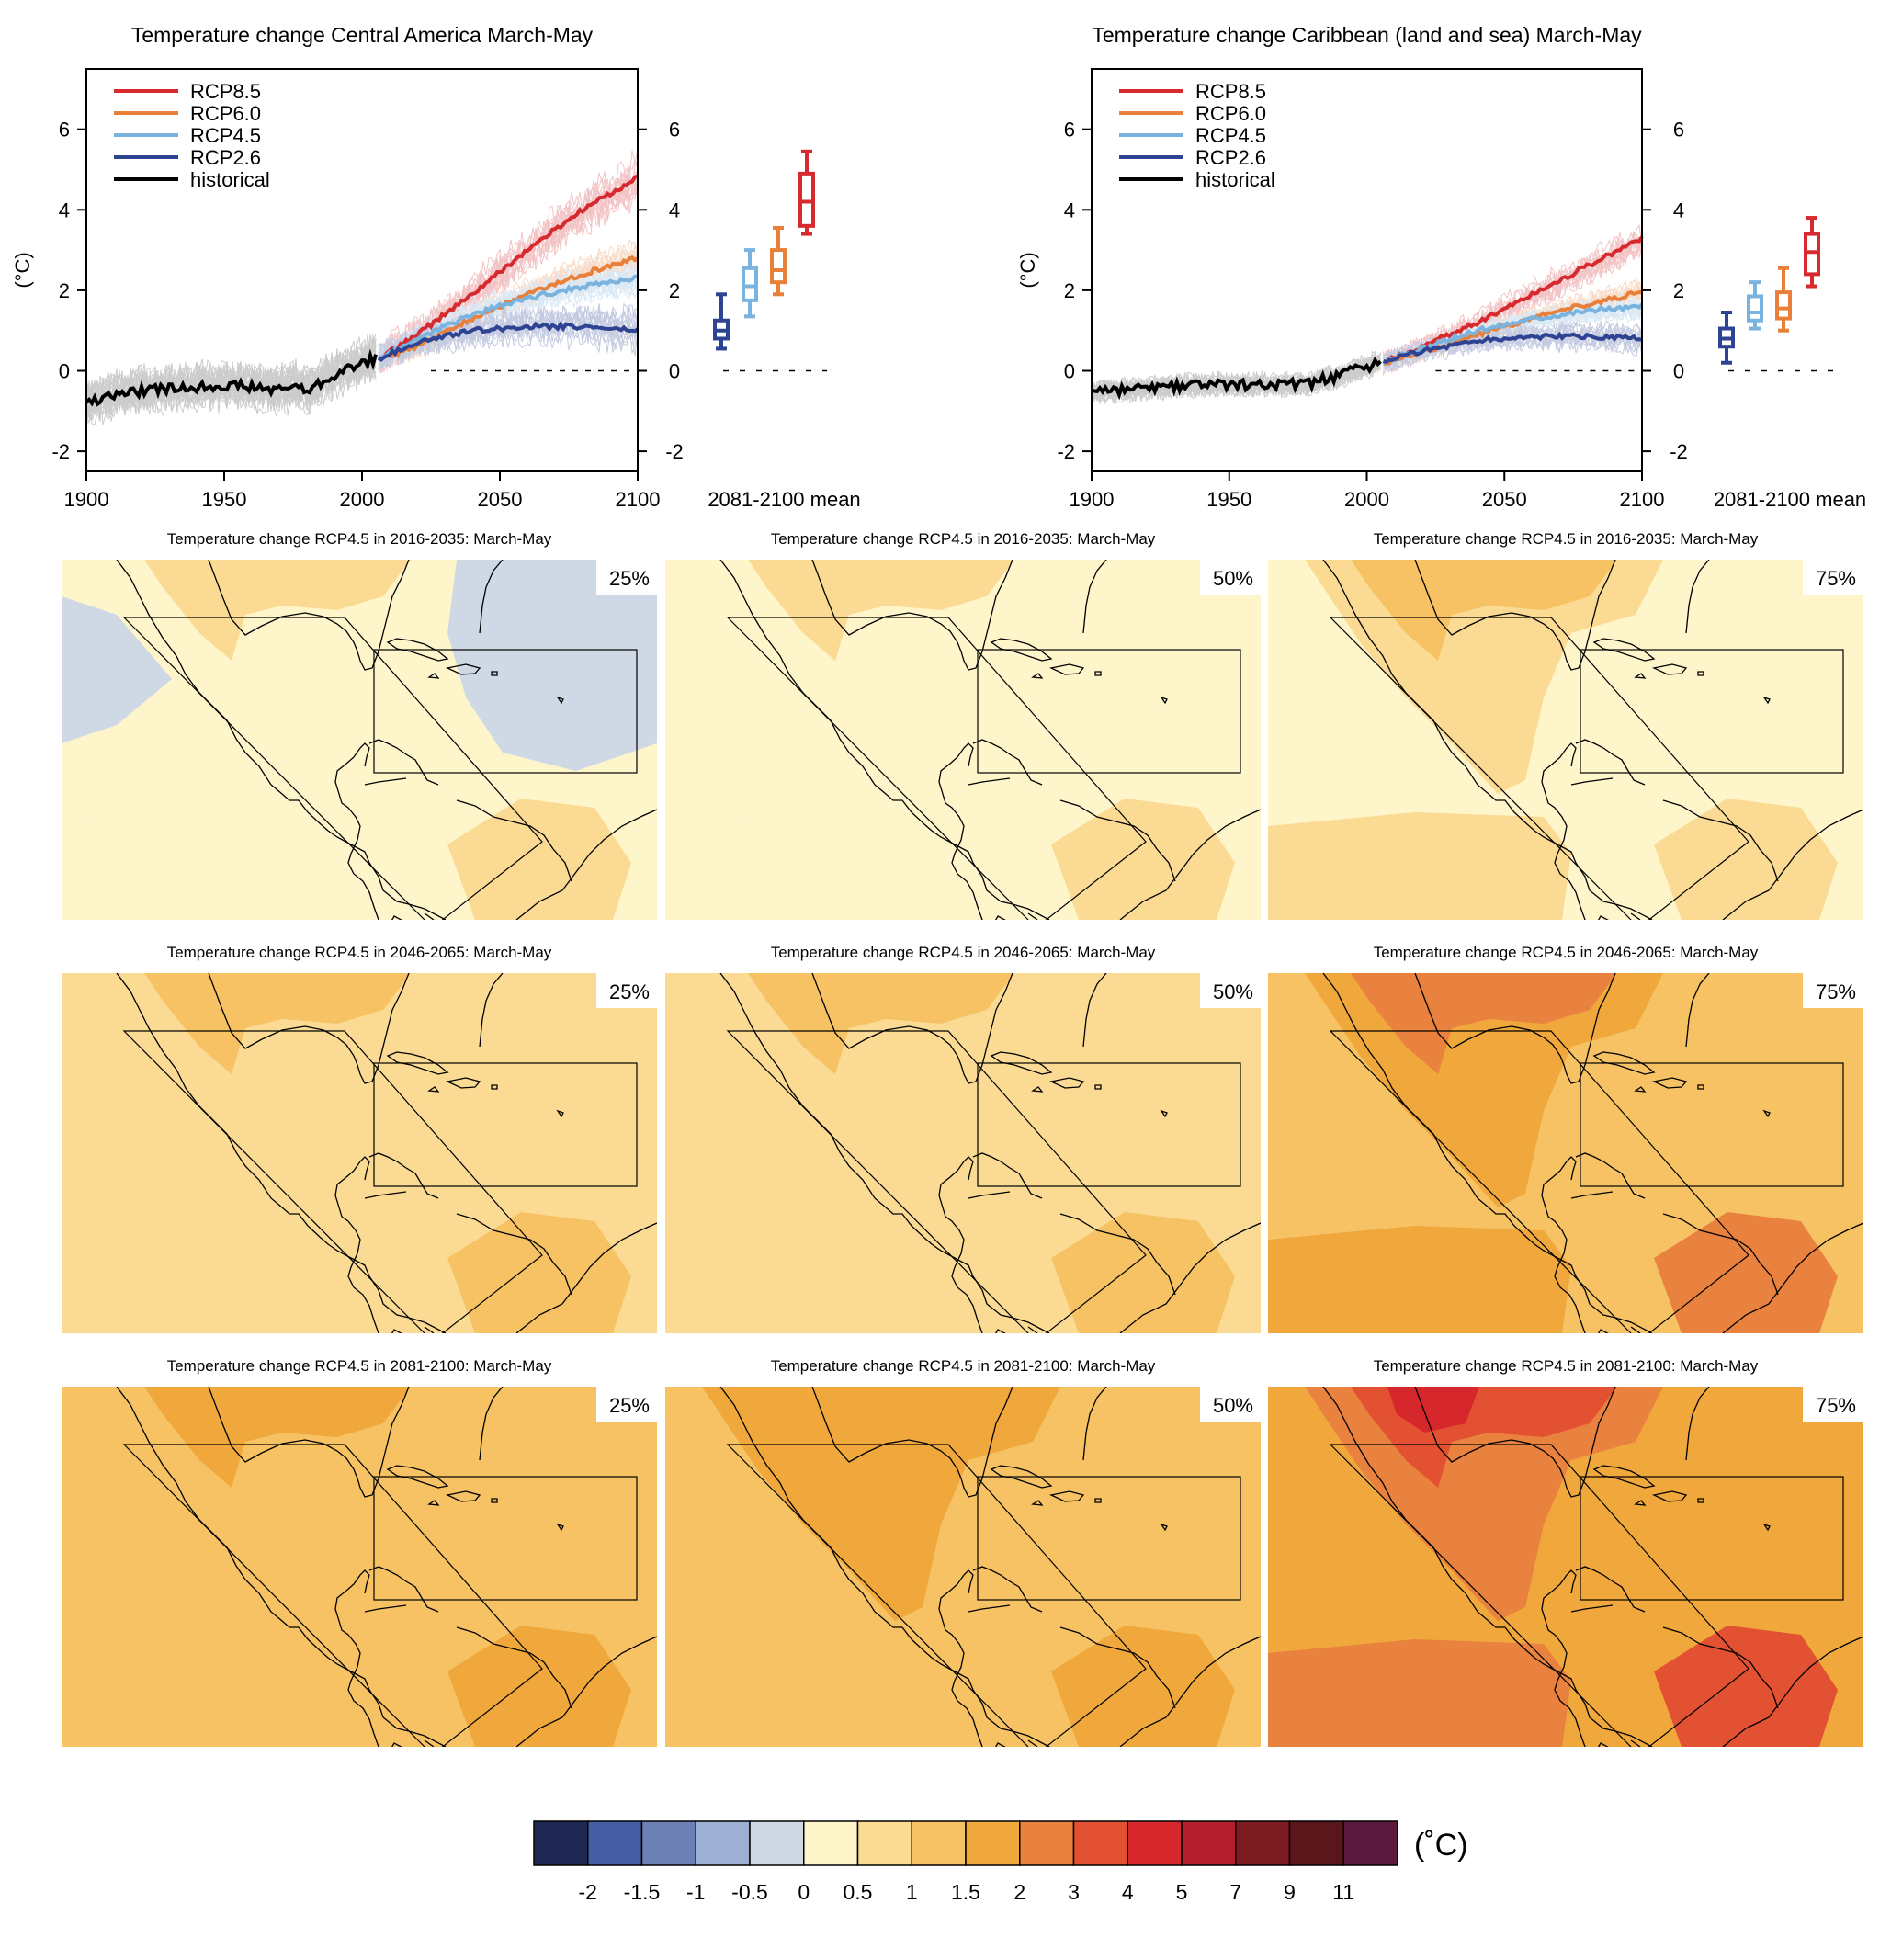  I want to click on map-field-hotspot, so click(1433, 1410).